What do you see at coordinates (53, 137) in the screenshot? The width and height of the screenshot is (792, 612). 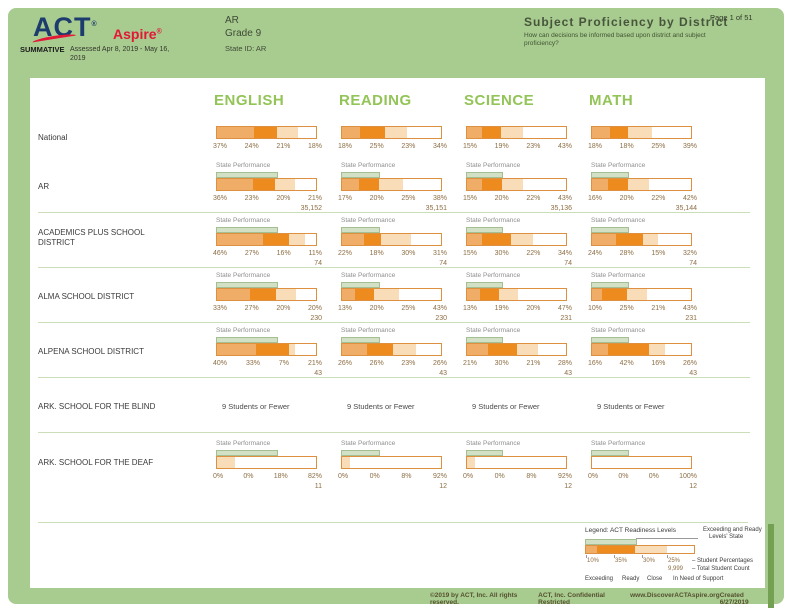 I see `row-label: National` at bounding box center [53, 137].